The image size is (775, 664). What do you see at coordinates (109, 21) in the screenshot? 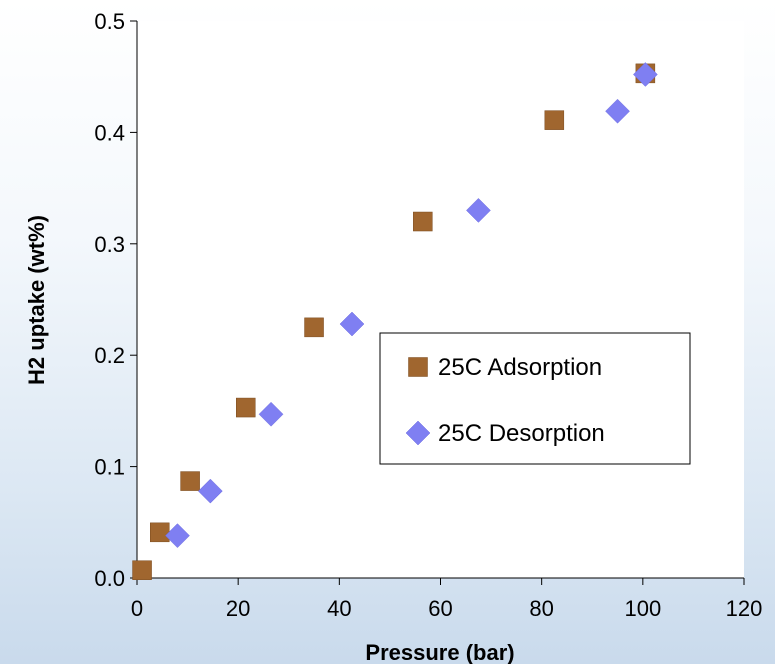
I see `y-tick-label: 0.5` at bounding box center [109, 21].